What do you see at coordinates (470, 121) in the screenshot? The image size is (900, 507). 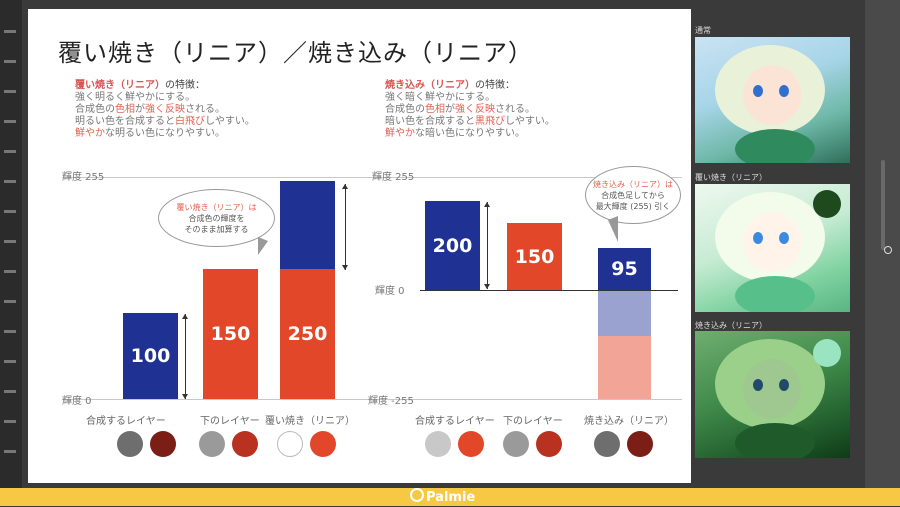 I see `burn-line-3: 暗い色を合成すると黒飛びしやすい。` at bounding box center [470, 121].